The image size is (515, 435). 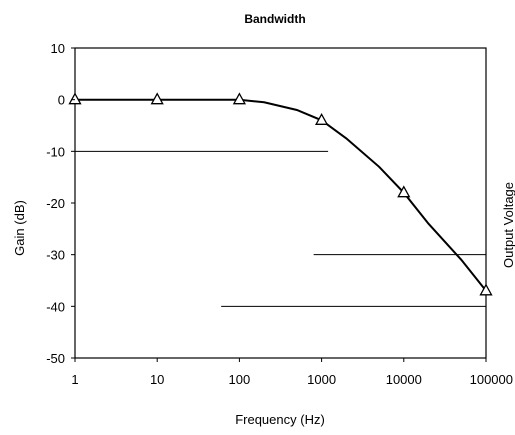 What do you see at coordinates (19, 228) in the screenshot?
I see `y-axis-label: Gain (dB)` at bounding box center [19, 228].